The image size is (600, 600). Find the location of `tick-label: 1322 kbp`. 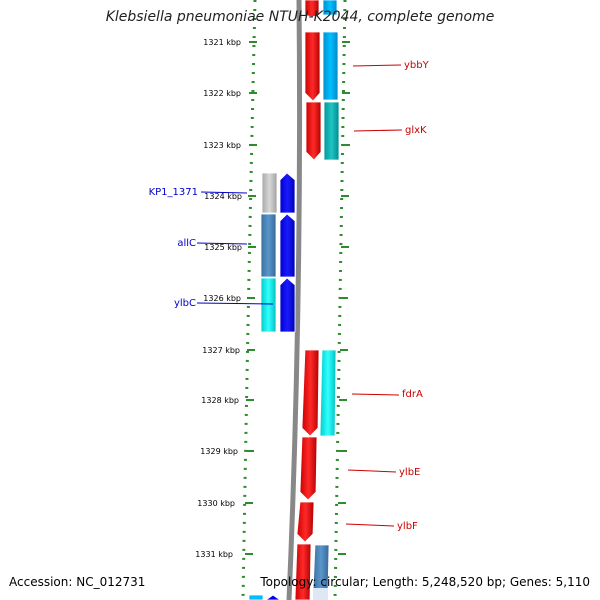

tick-label: 1322 kbp is located at coordinates (222, 93).